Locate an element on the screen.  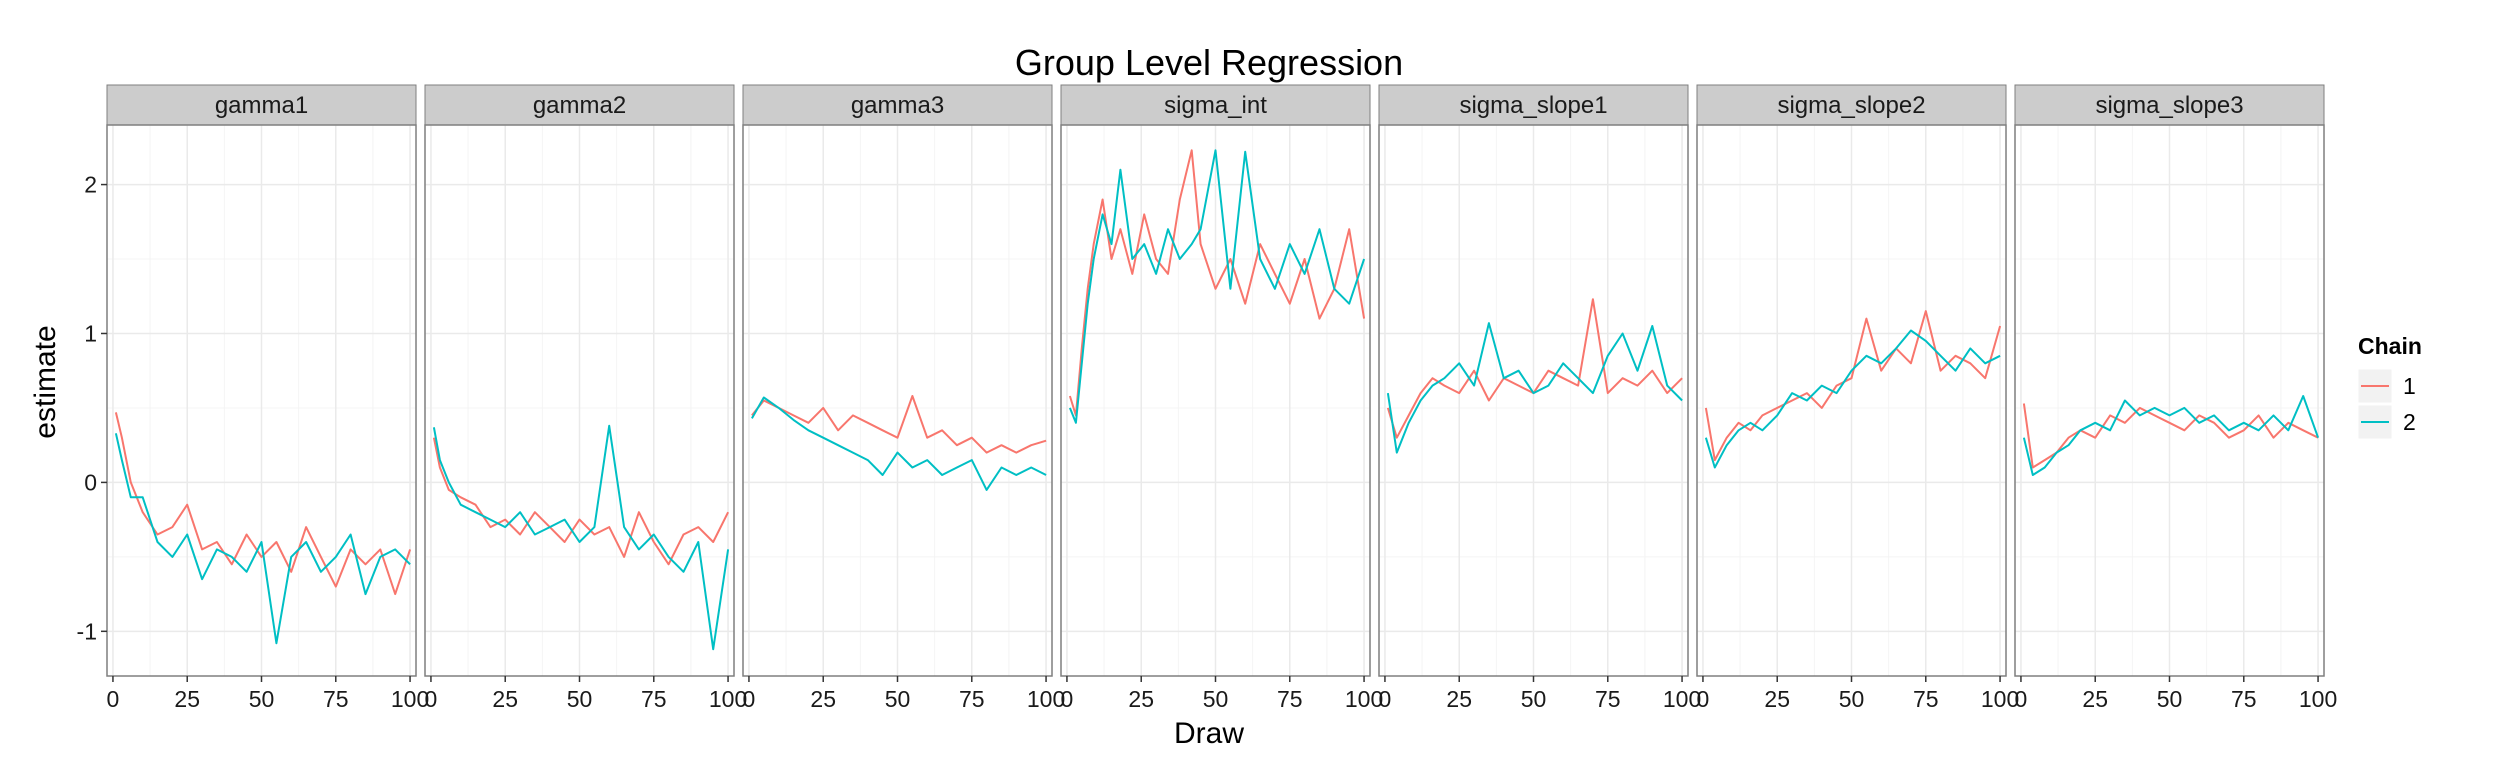
facet-panel-gamma3: gamma3 0 25 50 75 100 is located at coordinates (903, 398).